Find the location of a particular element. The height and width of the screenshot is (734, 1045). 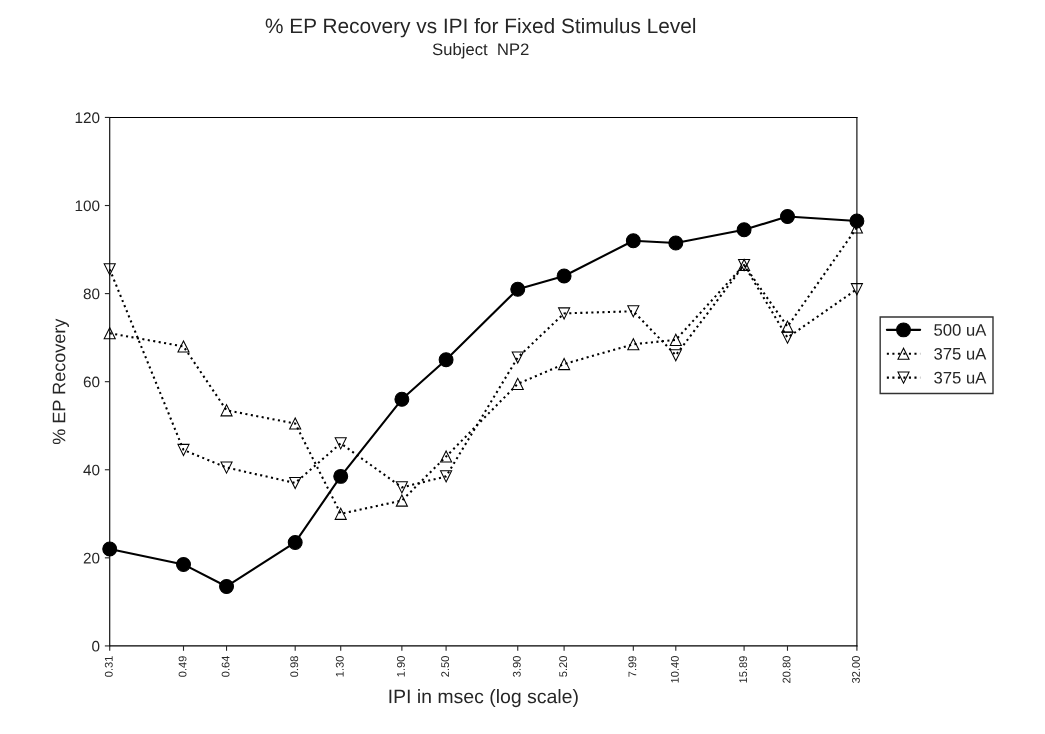

y-tick-label: 80 is located at coordinates (91, 294).